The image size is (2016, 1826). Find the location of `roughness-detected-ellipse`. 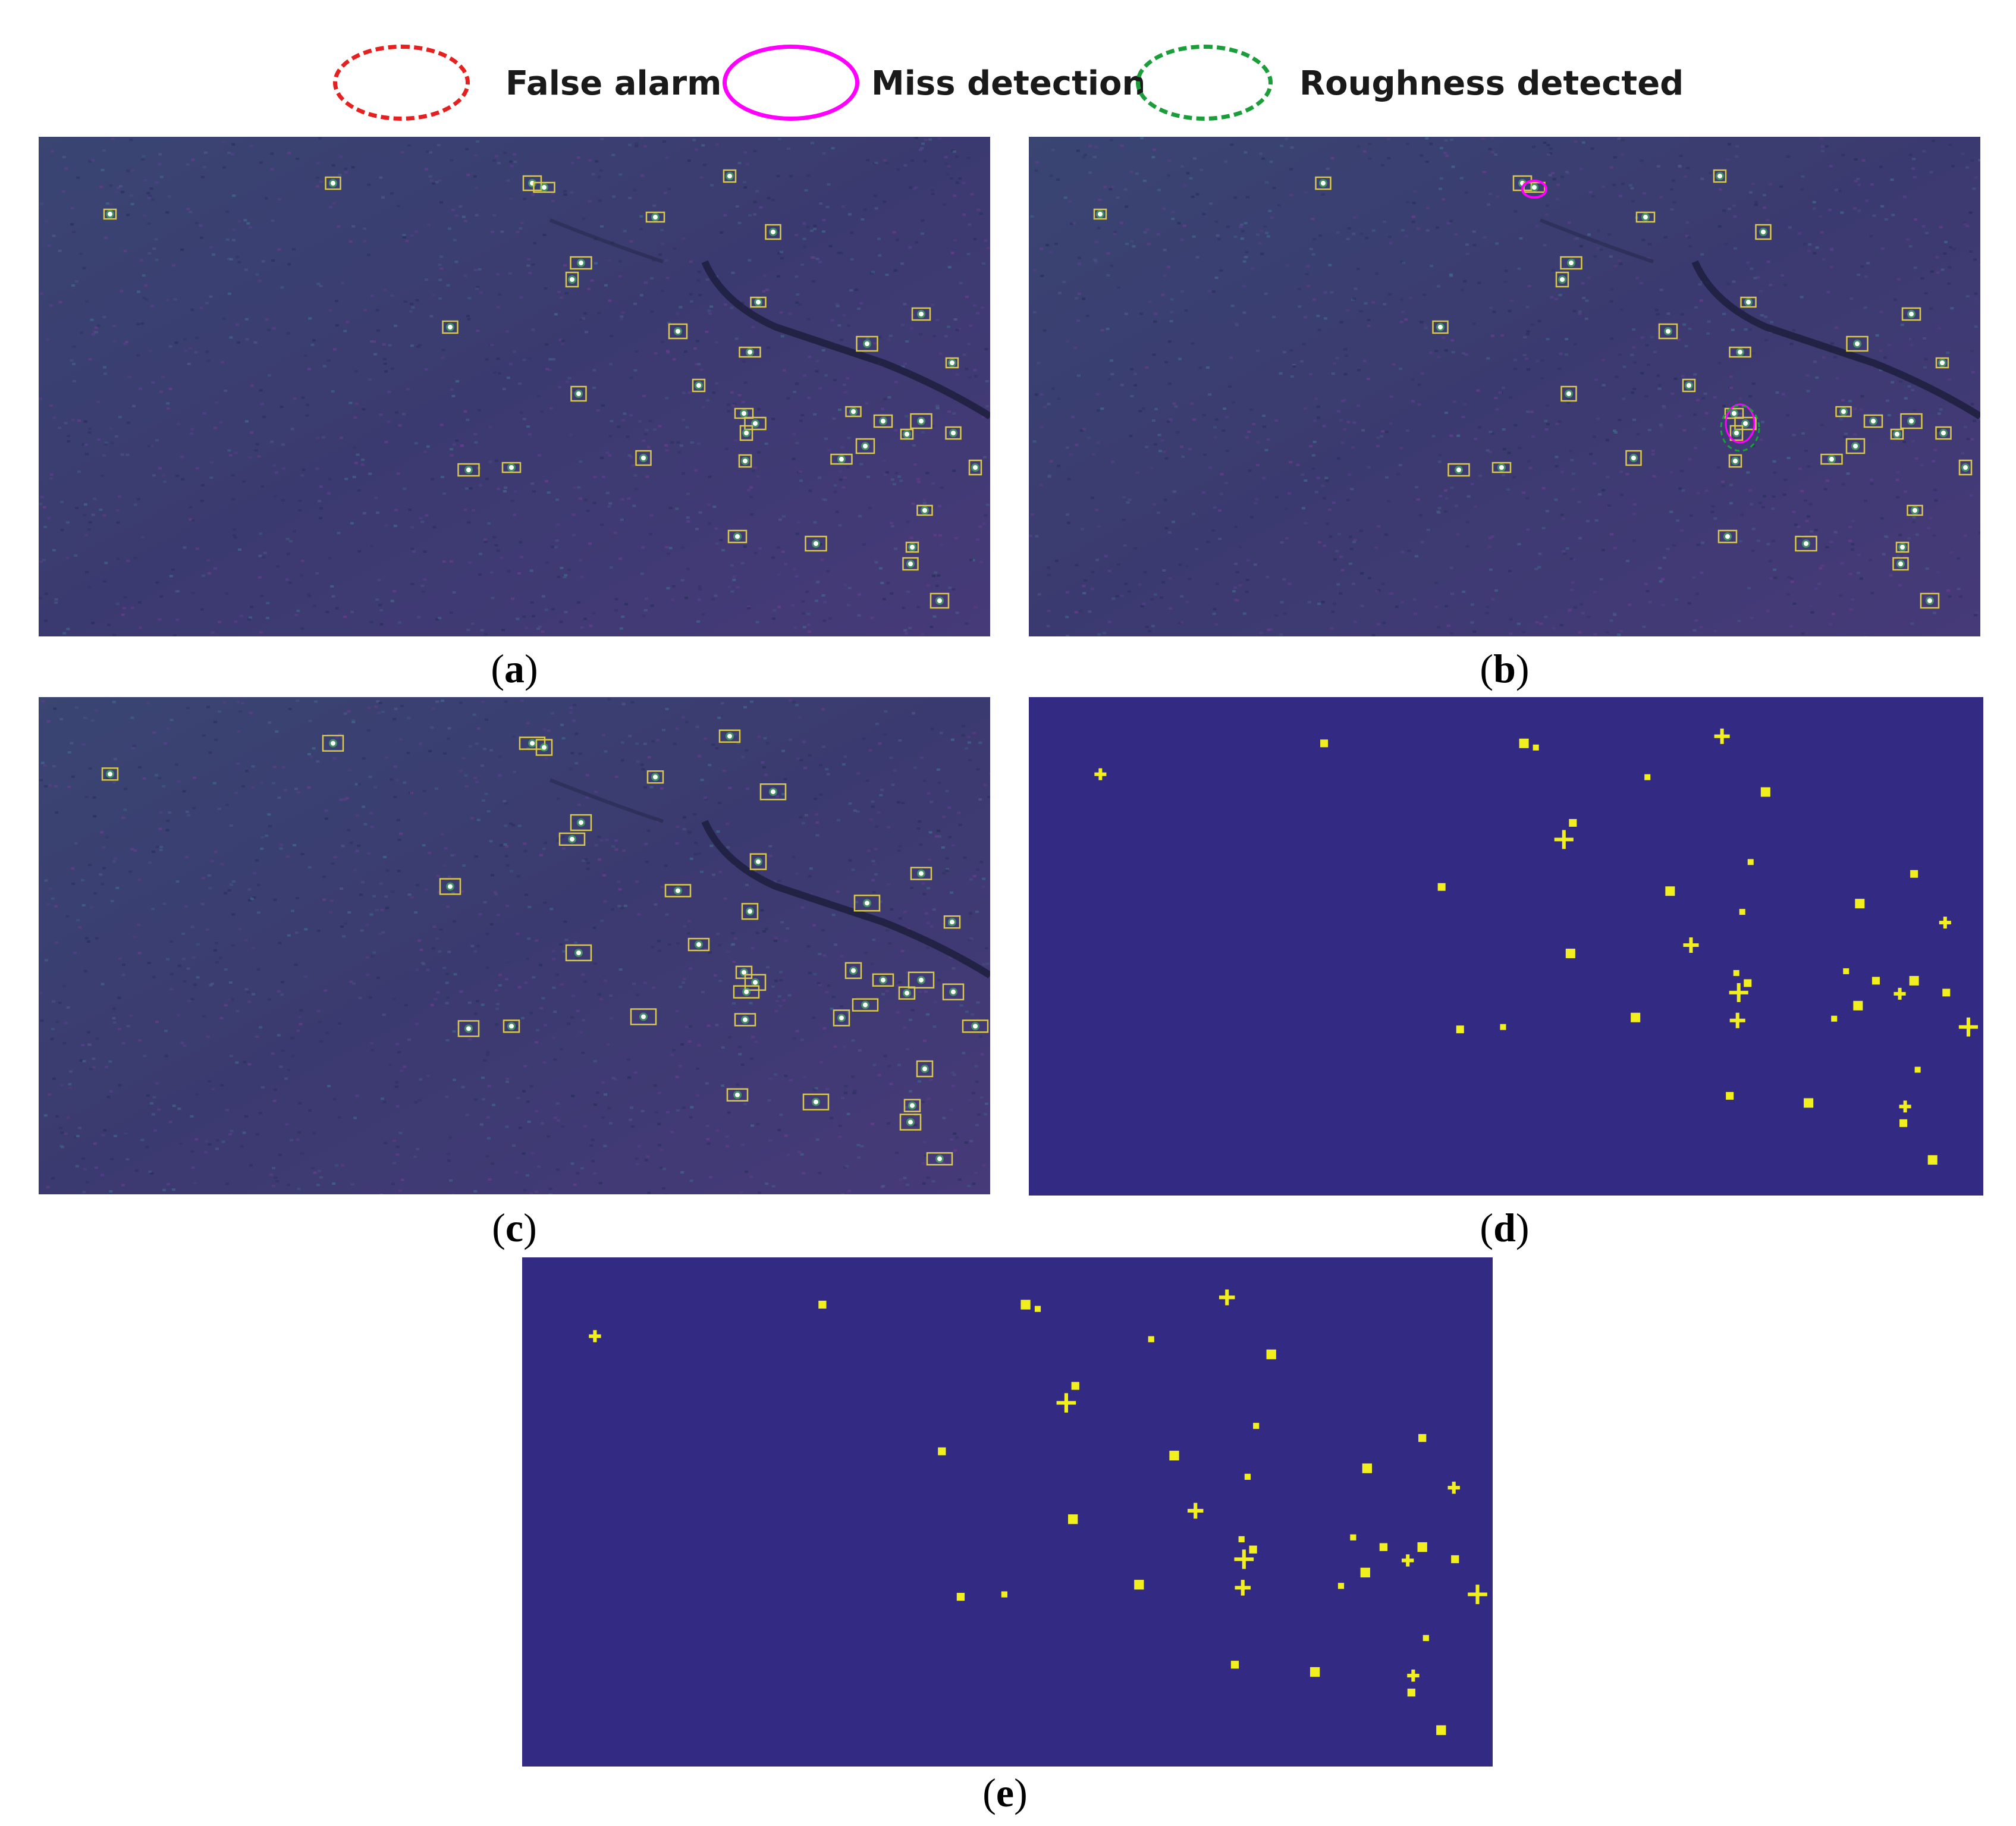

roughness-detected-ellipse is located at coordinates (1740, 428).